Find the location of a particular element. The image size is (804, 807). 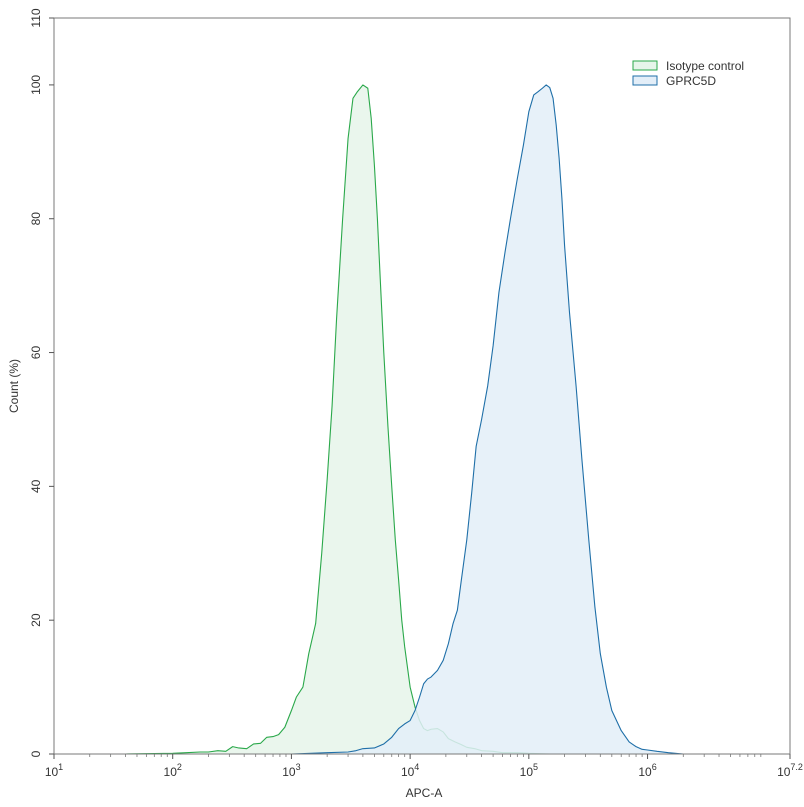

x-axis-title: APC-A is located at coordinates (424, 793).